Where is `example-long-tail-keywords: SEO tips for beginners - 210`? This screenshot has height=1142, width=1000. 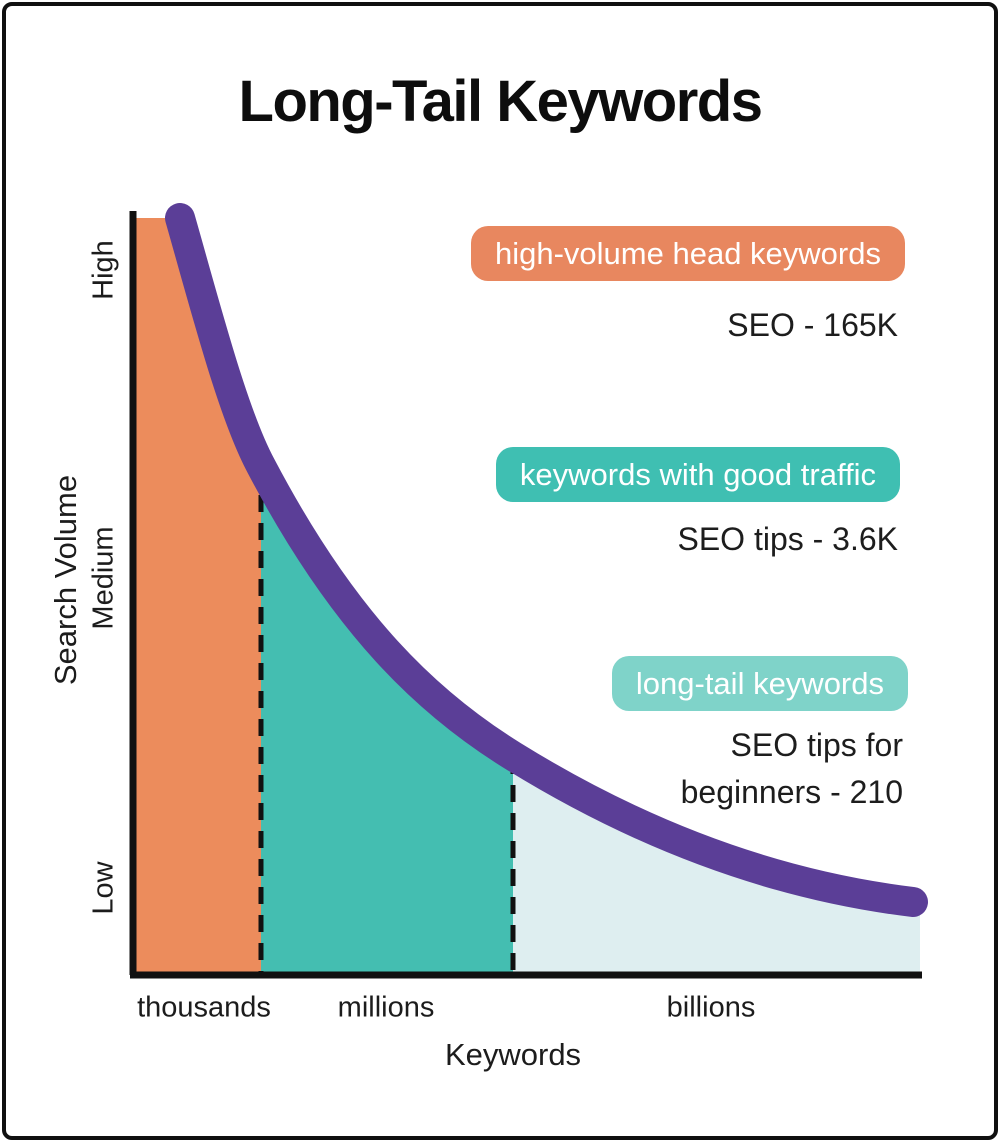 example-long-tail-keywords: SEO tips for beginners - 210 is located at coordinates (792, 769).